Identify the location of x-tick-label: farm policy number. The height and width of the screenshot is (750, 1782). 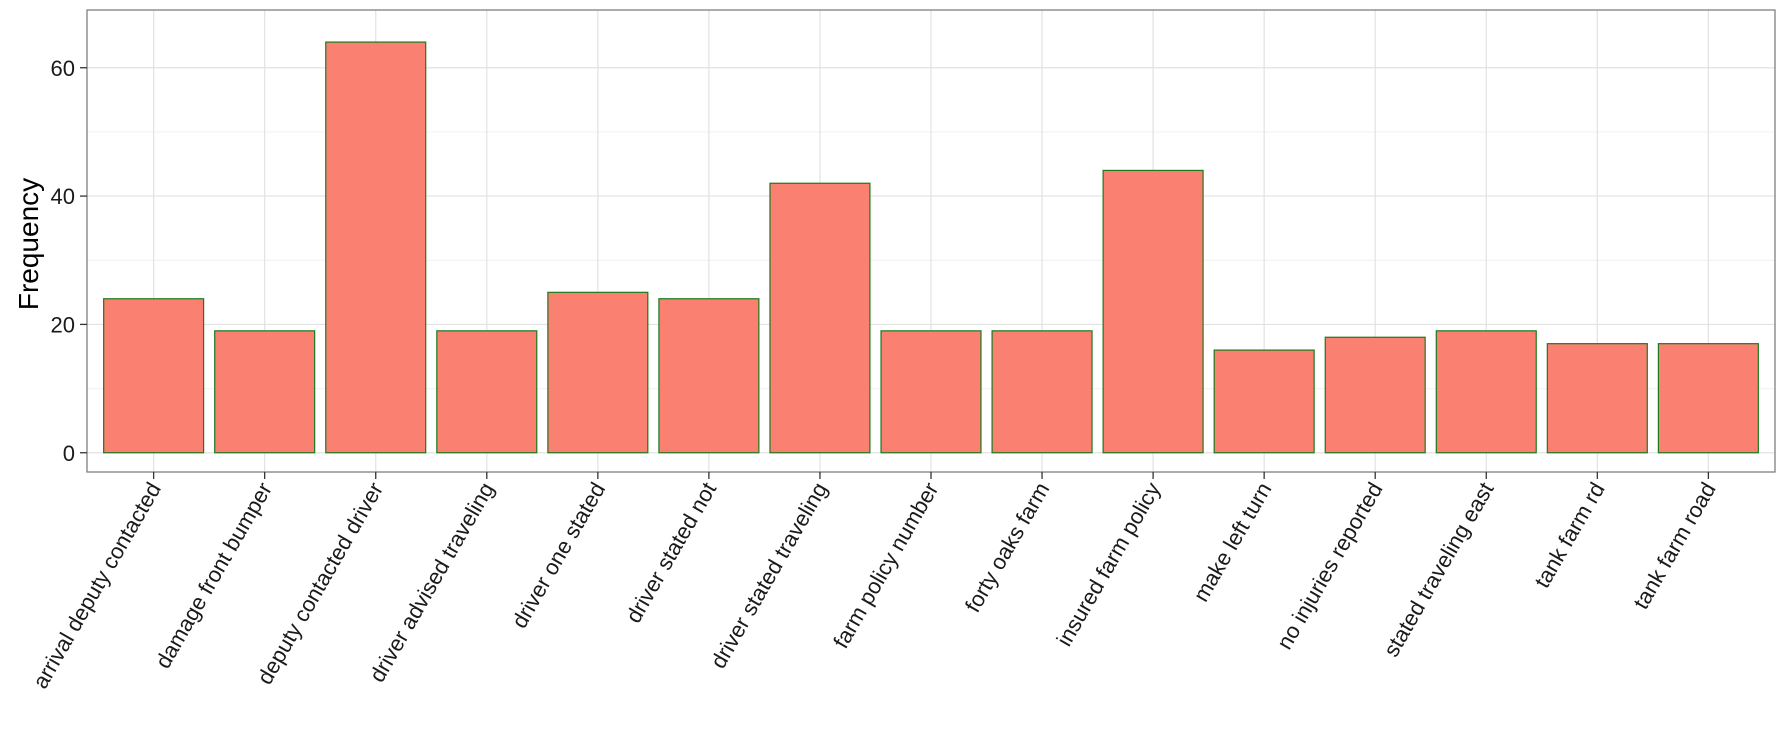
(885, 565).